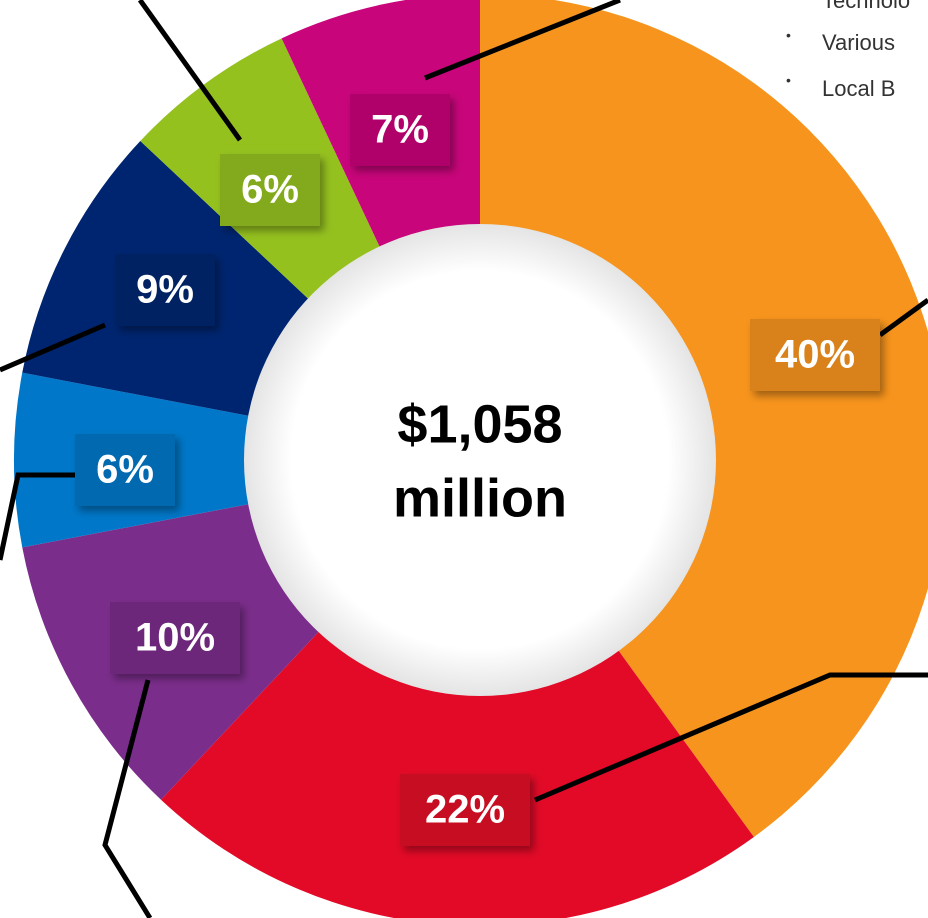 The width and height of the screenshot is (928, 918). I want to click on data-label: 10%, so click(175, 638).